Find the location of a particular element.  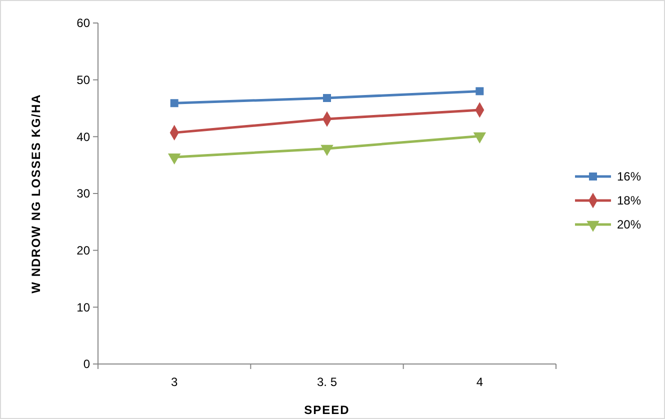

x-tick-label: 3 is located at coordinates (174, 382).